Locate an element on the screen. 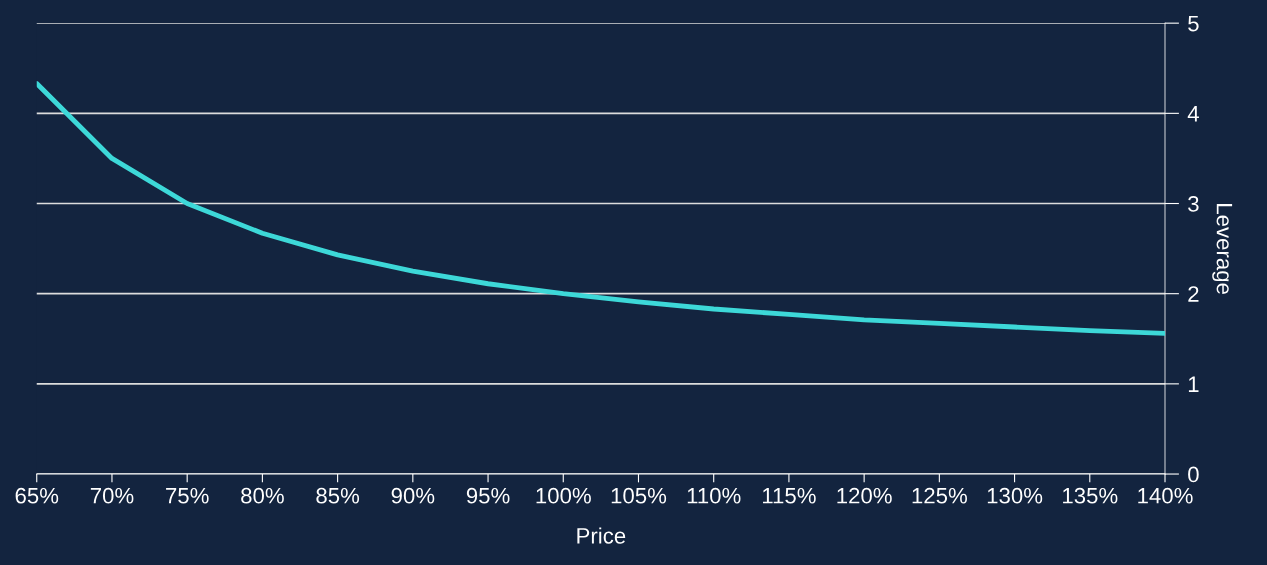 This screenshot has height=565, width=1267. x-tick-label: 135% is located at coordinates (1090, 495).